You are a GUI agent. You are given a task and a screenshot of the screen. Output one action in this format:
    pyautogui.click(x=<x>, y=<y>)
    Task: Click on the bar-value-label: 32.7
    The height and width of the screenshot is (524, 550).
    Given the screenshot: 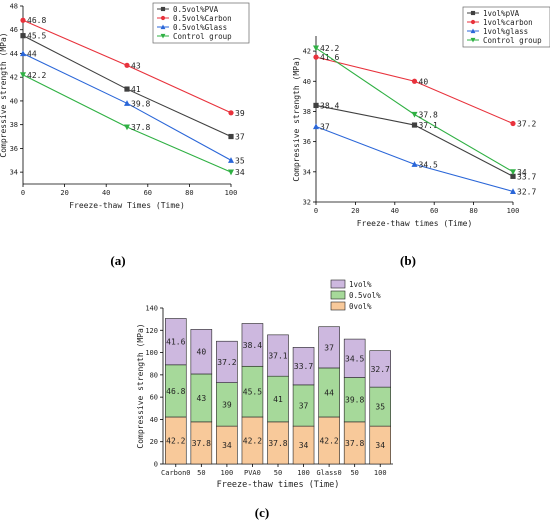 What is the action you would take?
    pyautogui.click(x=380, y=369)
    